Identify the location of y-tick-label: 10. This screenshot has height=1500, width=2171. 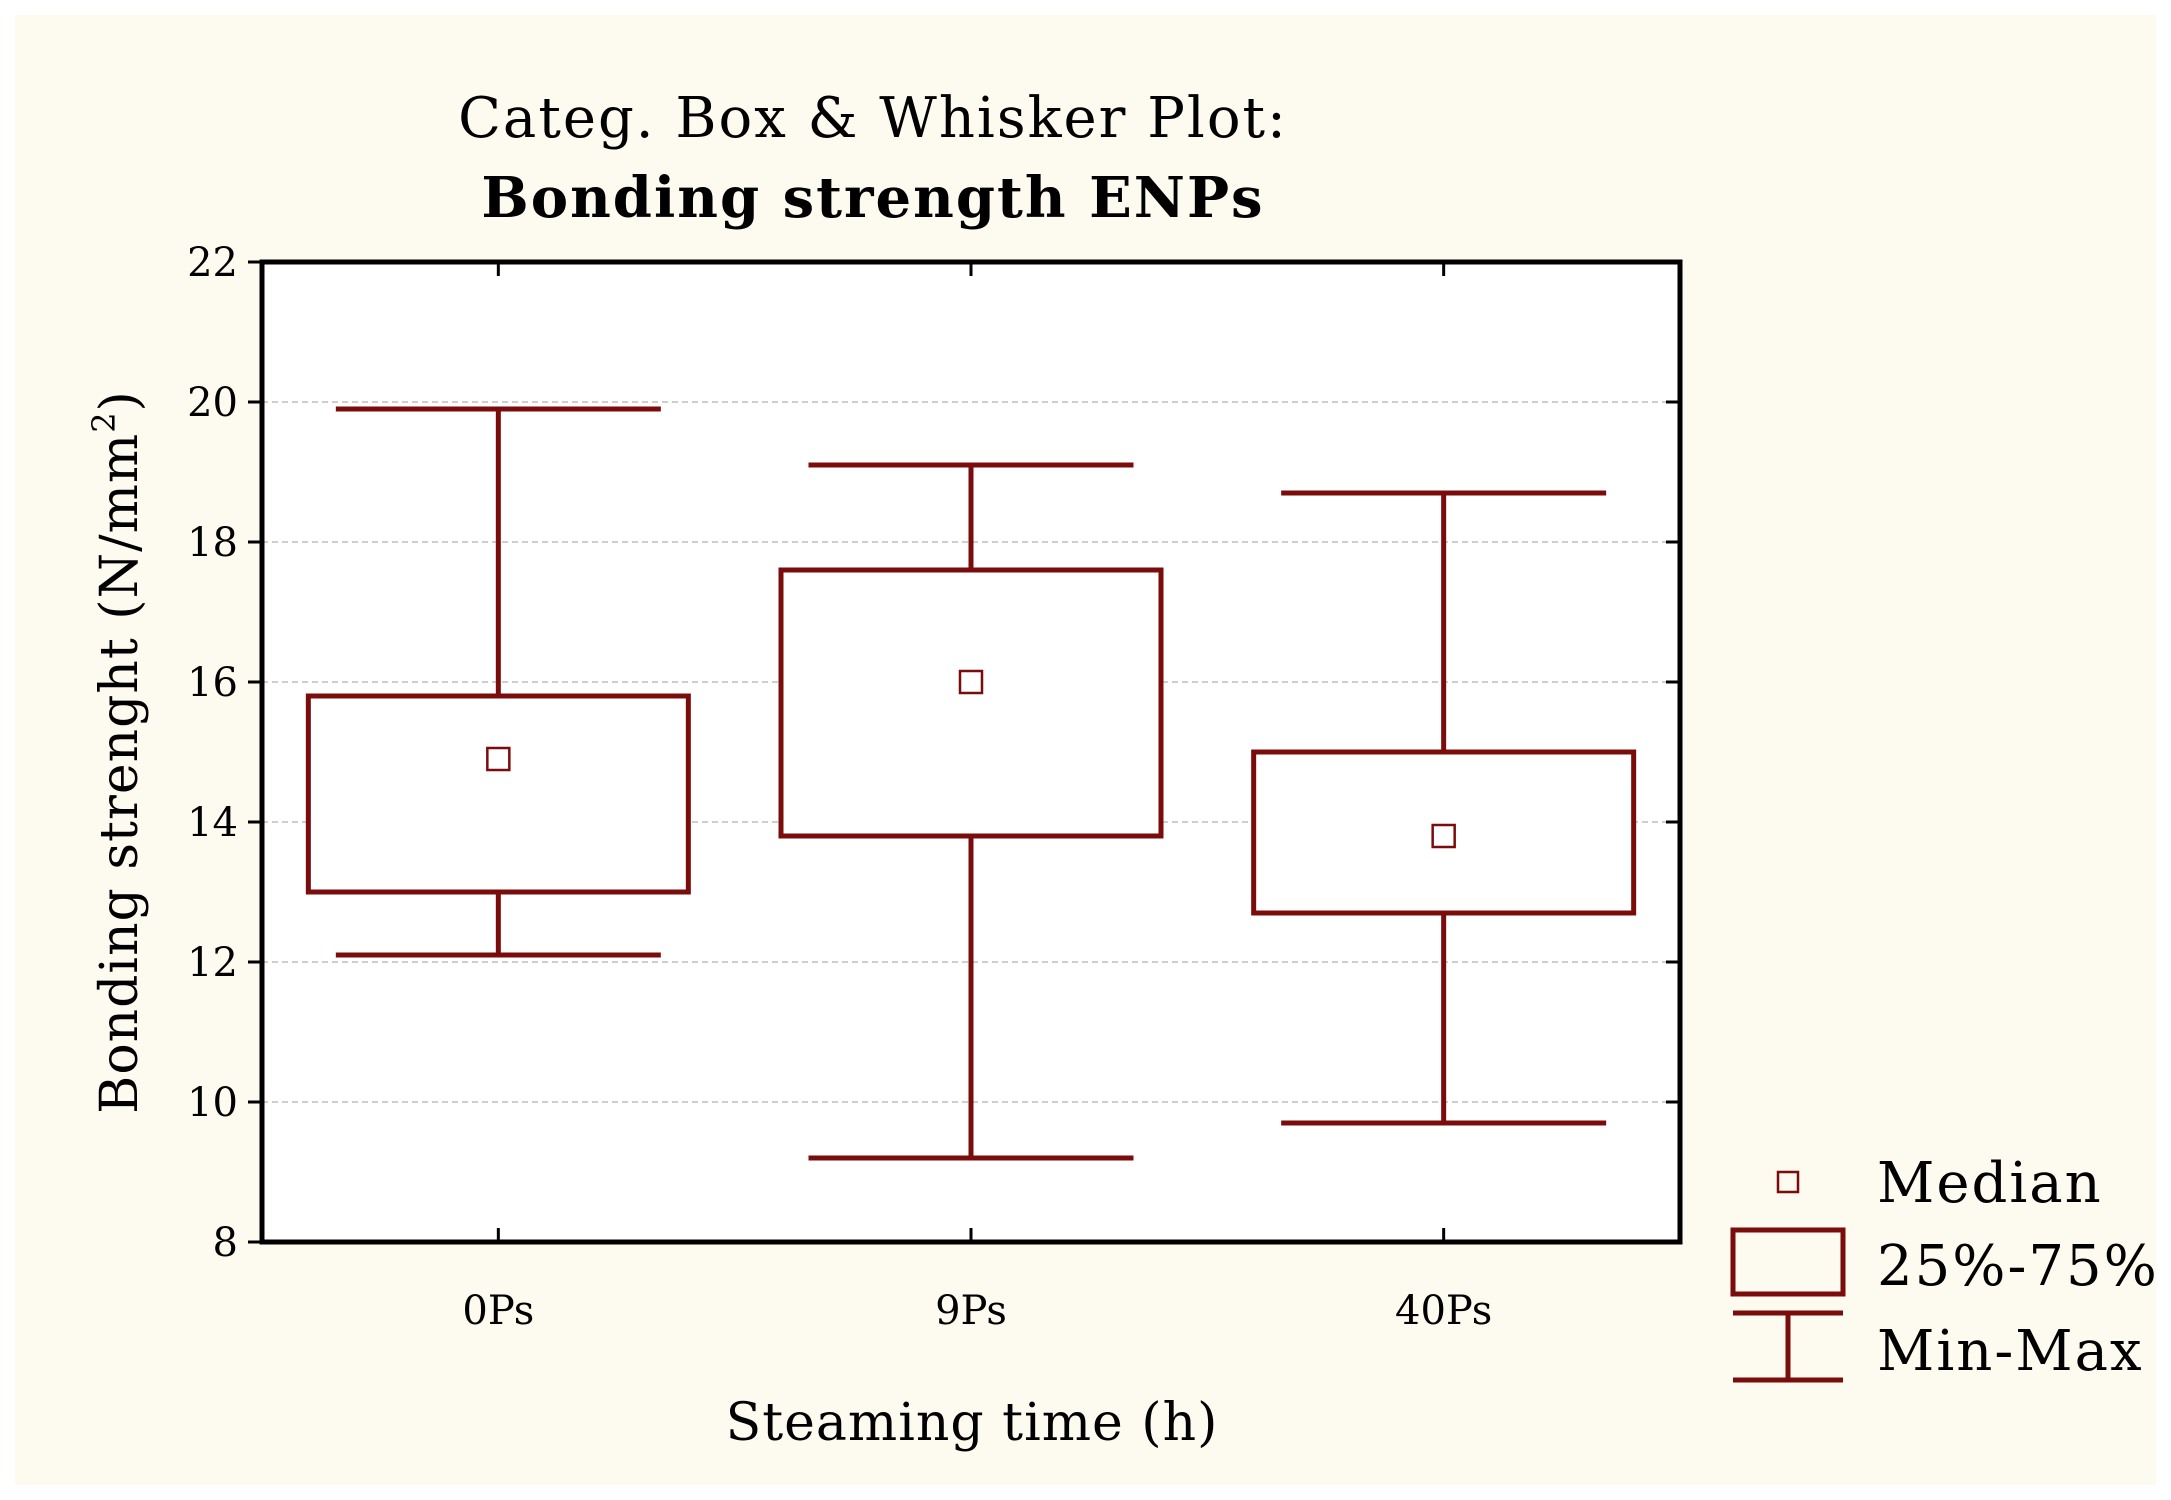
(212, 1103).